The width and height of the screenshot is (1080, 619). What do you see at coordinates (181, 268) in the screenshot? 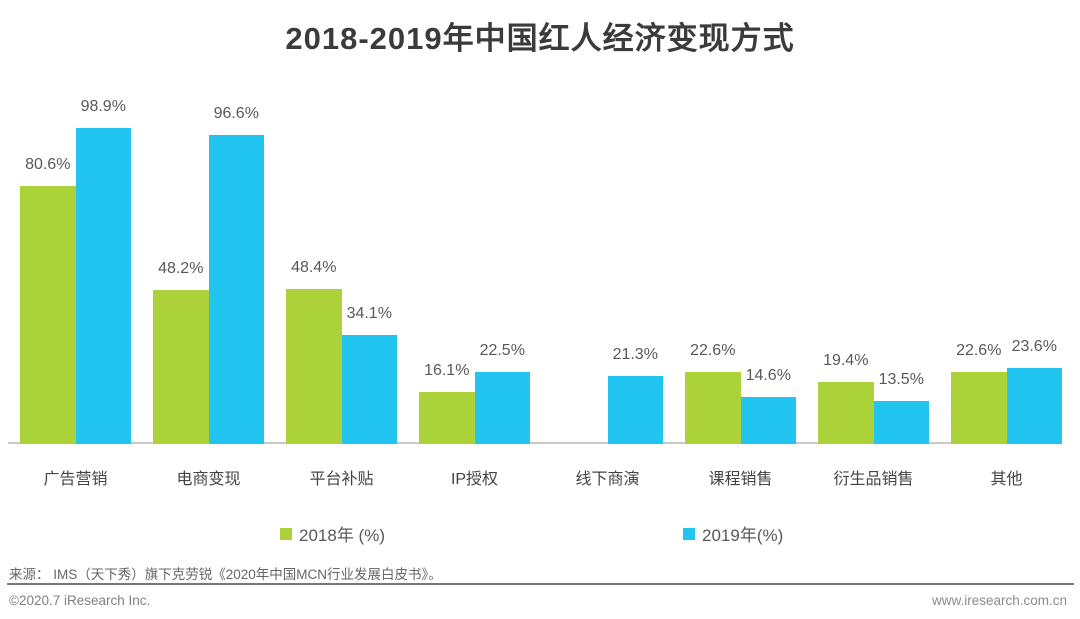
I see `bar-value-label-2018-1: 48.2%` at bounding box center [181, 268].